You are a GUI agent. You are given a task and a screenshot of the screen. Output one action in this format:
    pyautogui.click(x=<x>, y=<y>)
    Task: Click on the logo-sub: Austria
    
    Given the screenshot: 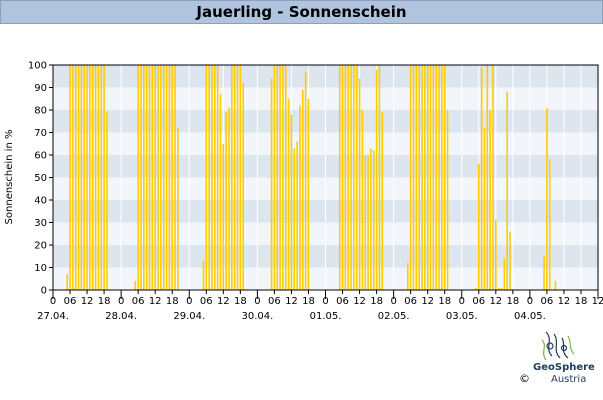 What is the action you would take?
    pyautogui.click(x=569, y=379)
    